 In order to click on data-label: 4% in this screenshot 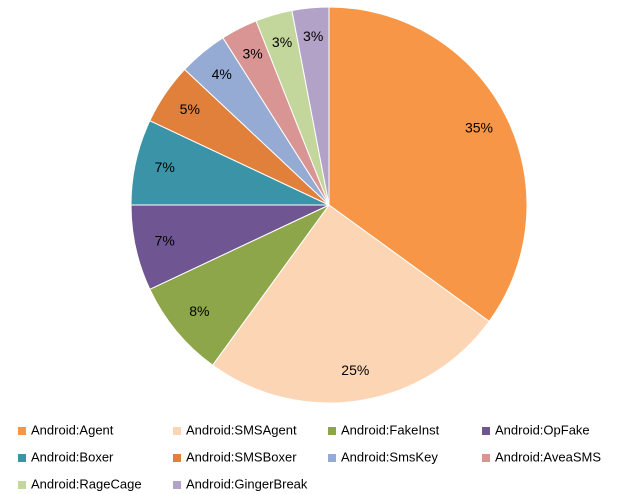, I will do `click(222, 74)`.